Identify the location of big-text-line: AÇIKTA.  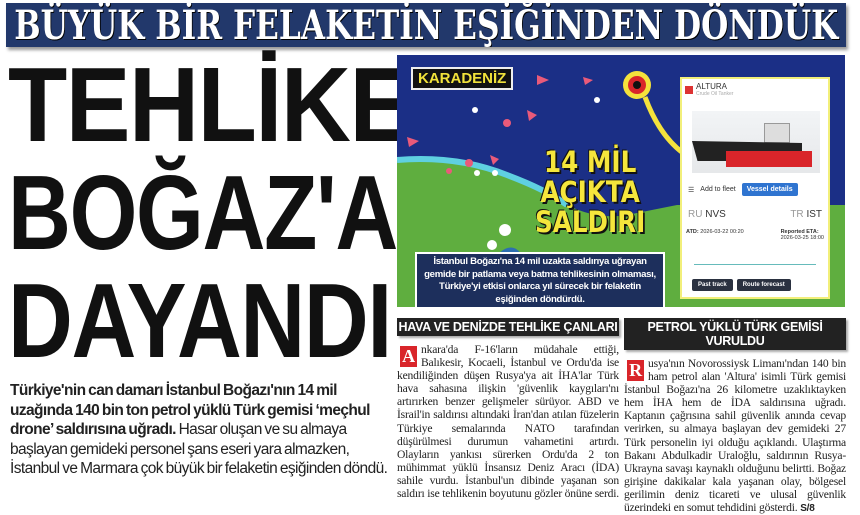
(590, 192).